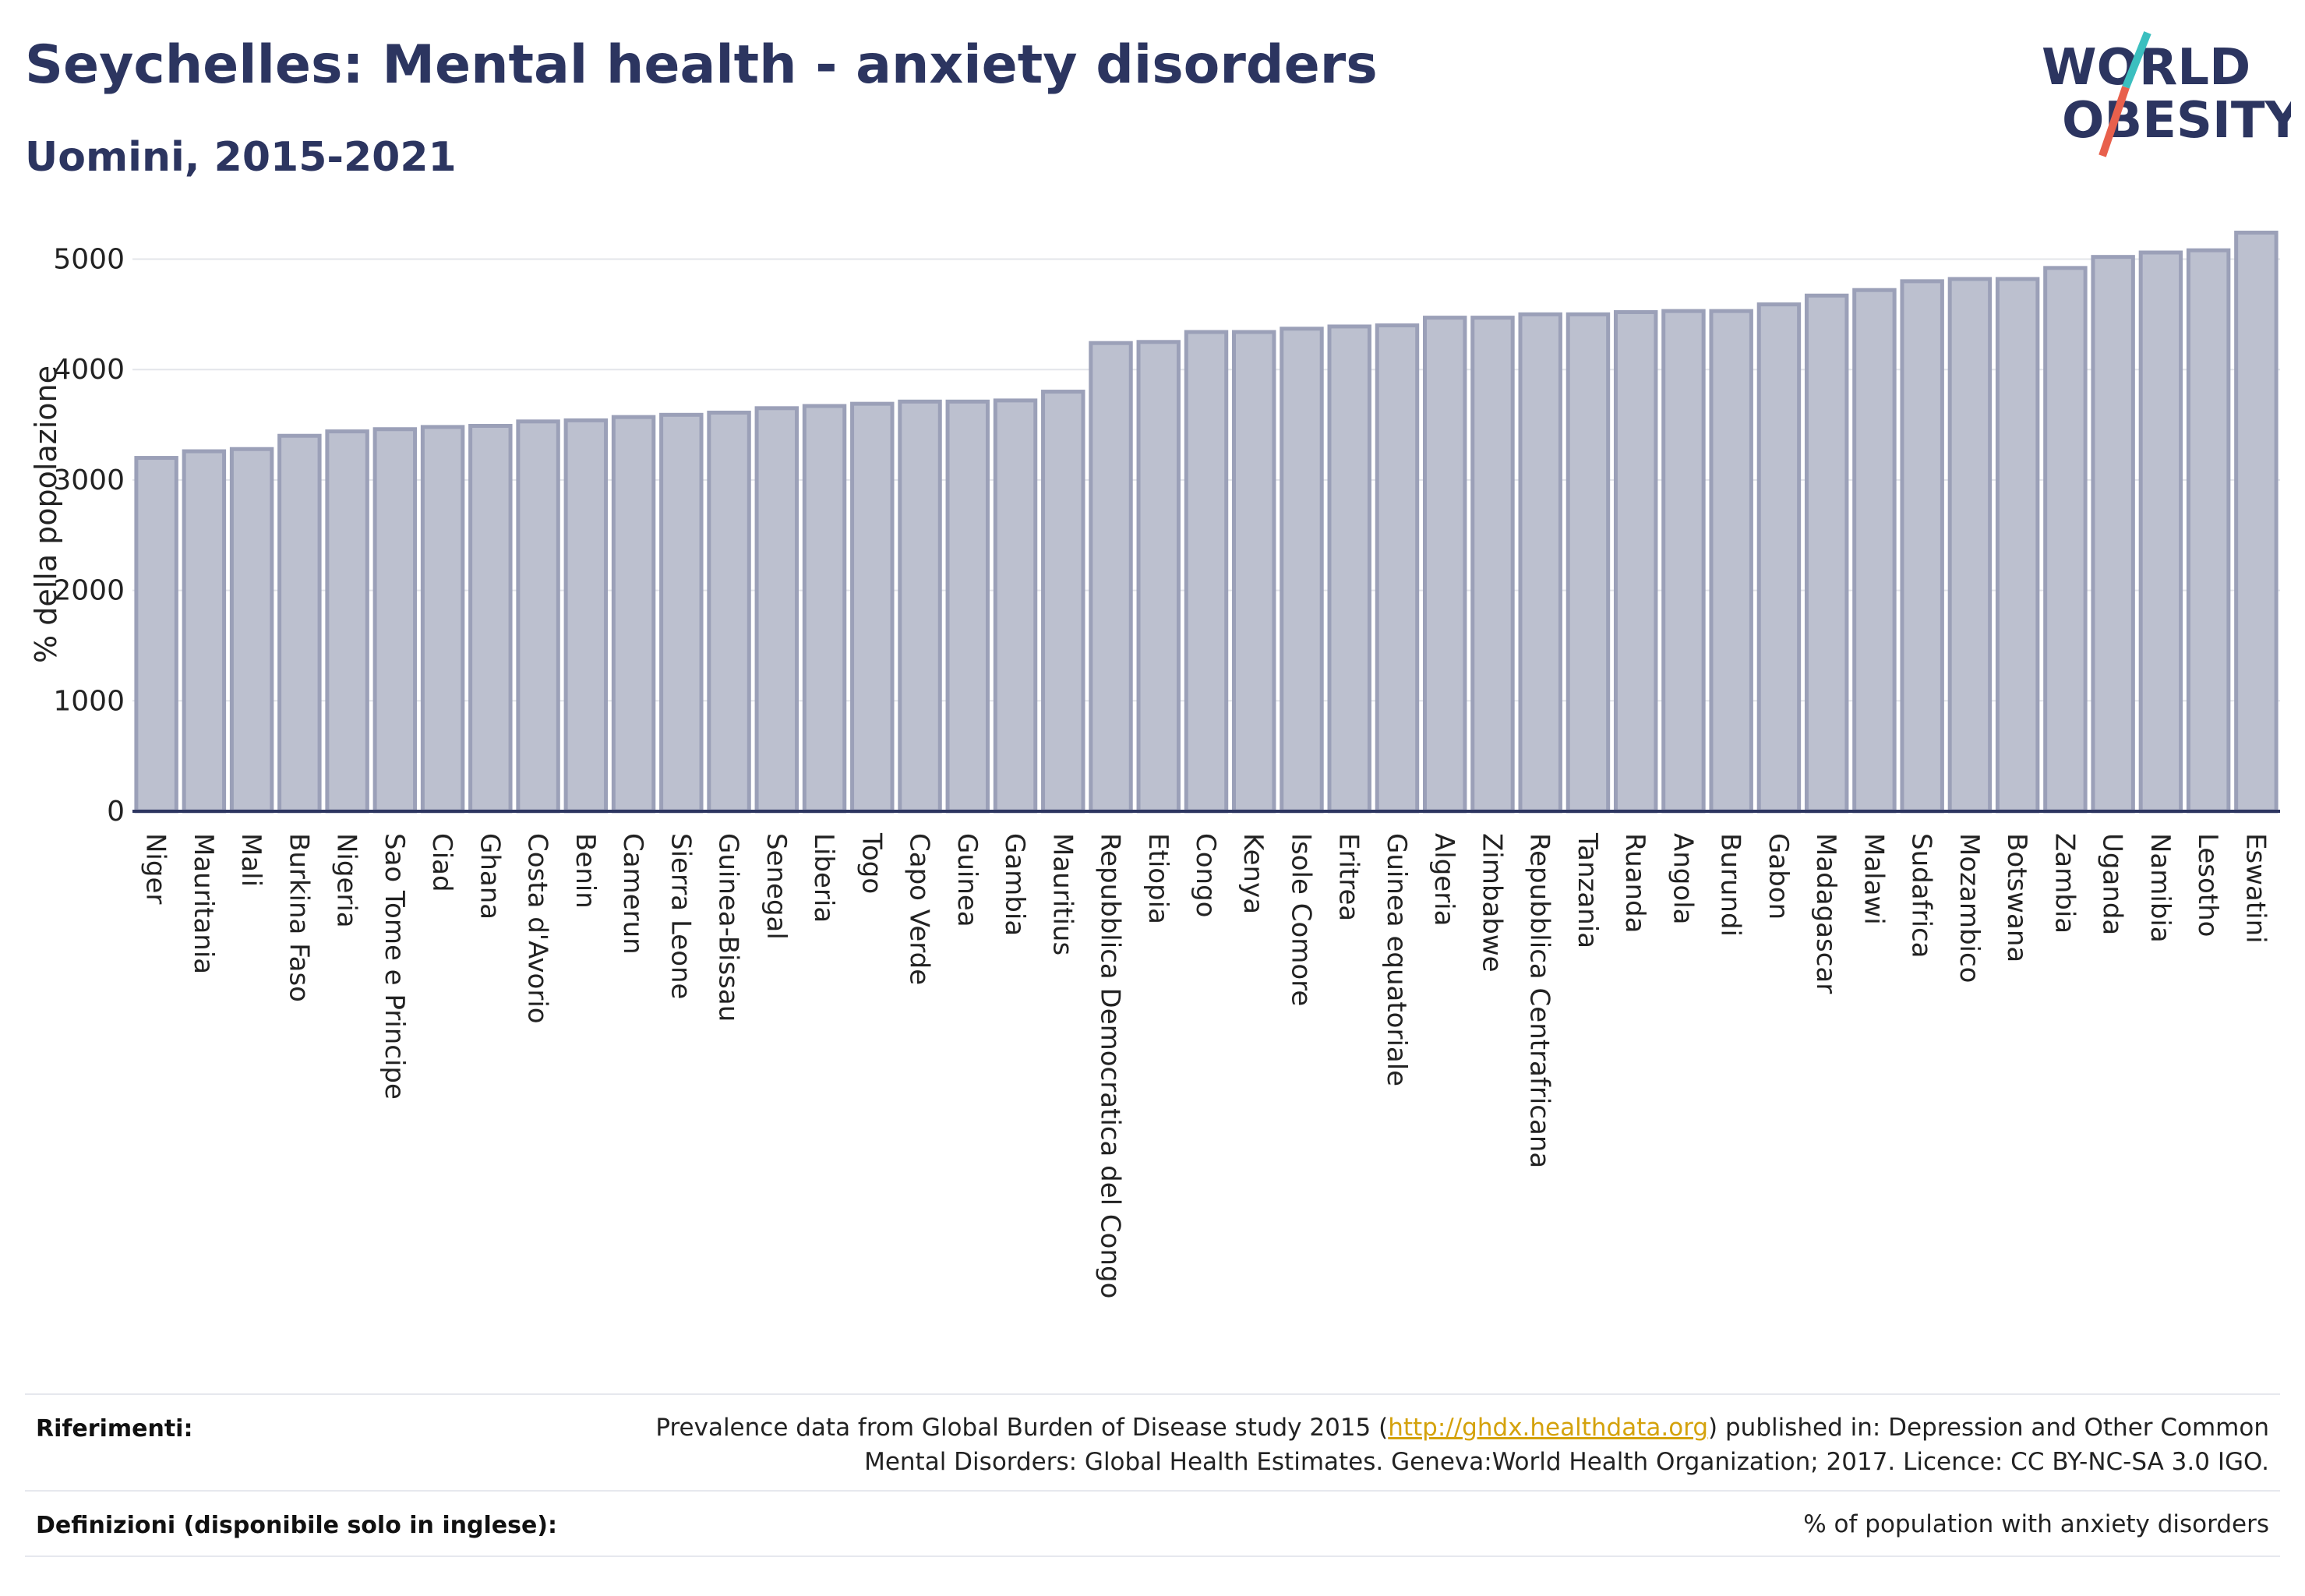 This screenshot has height=1596, width=2305. Describe the element at coordinates (89, 480) in the screenshot. I see `y-tick-label: 3000` at that location.